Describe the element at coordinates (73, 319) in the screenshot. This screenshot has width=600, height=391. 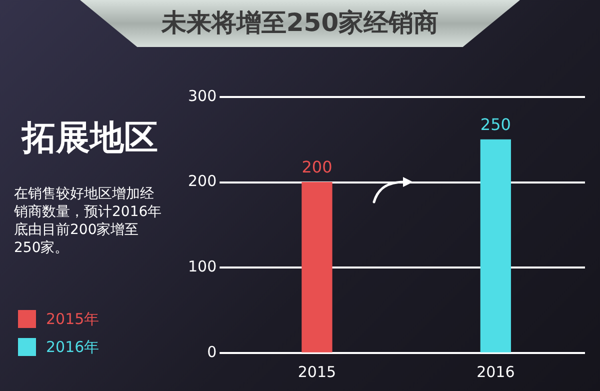
I see `legend-label: 2015年` at that location.